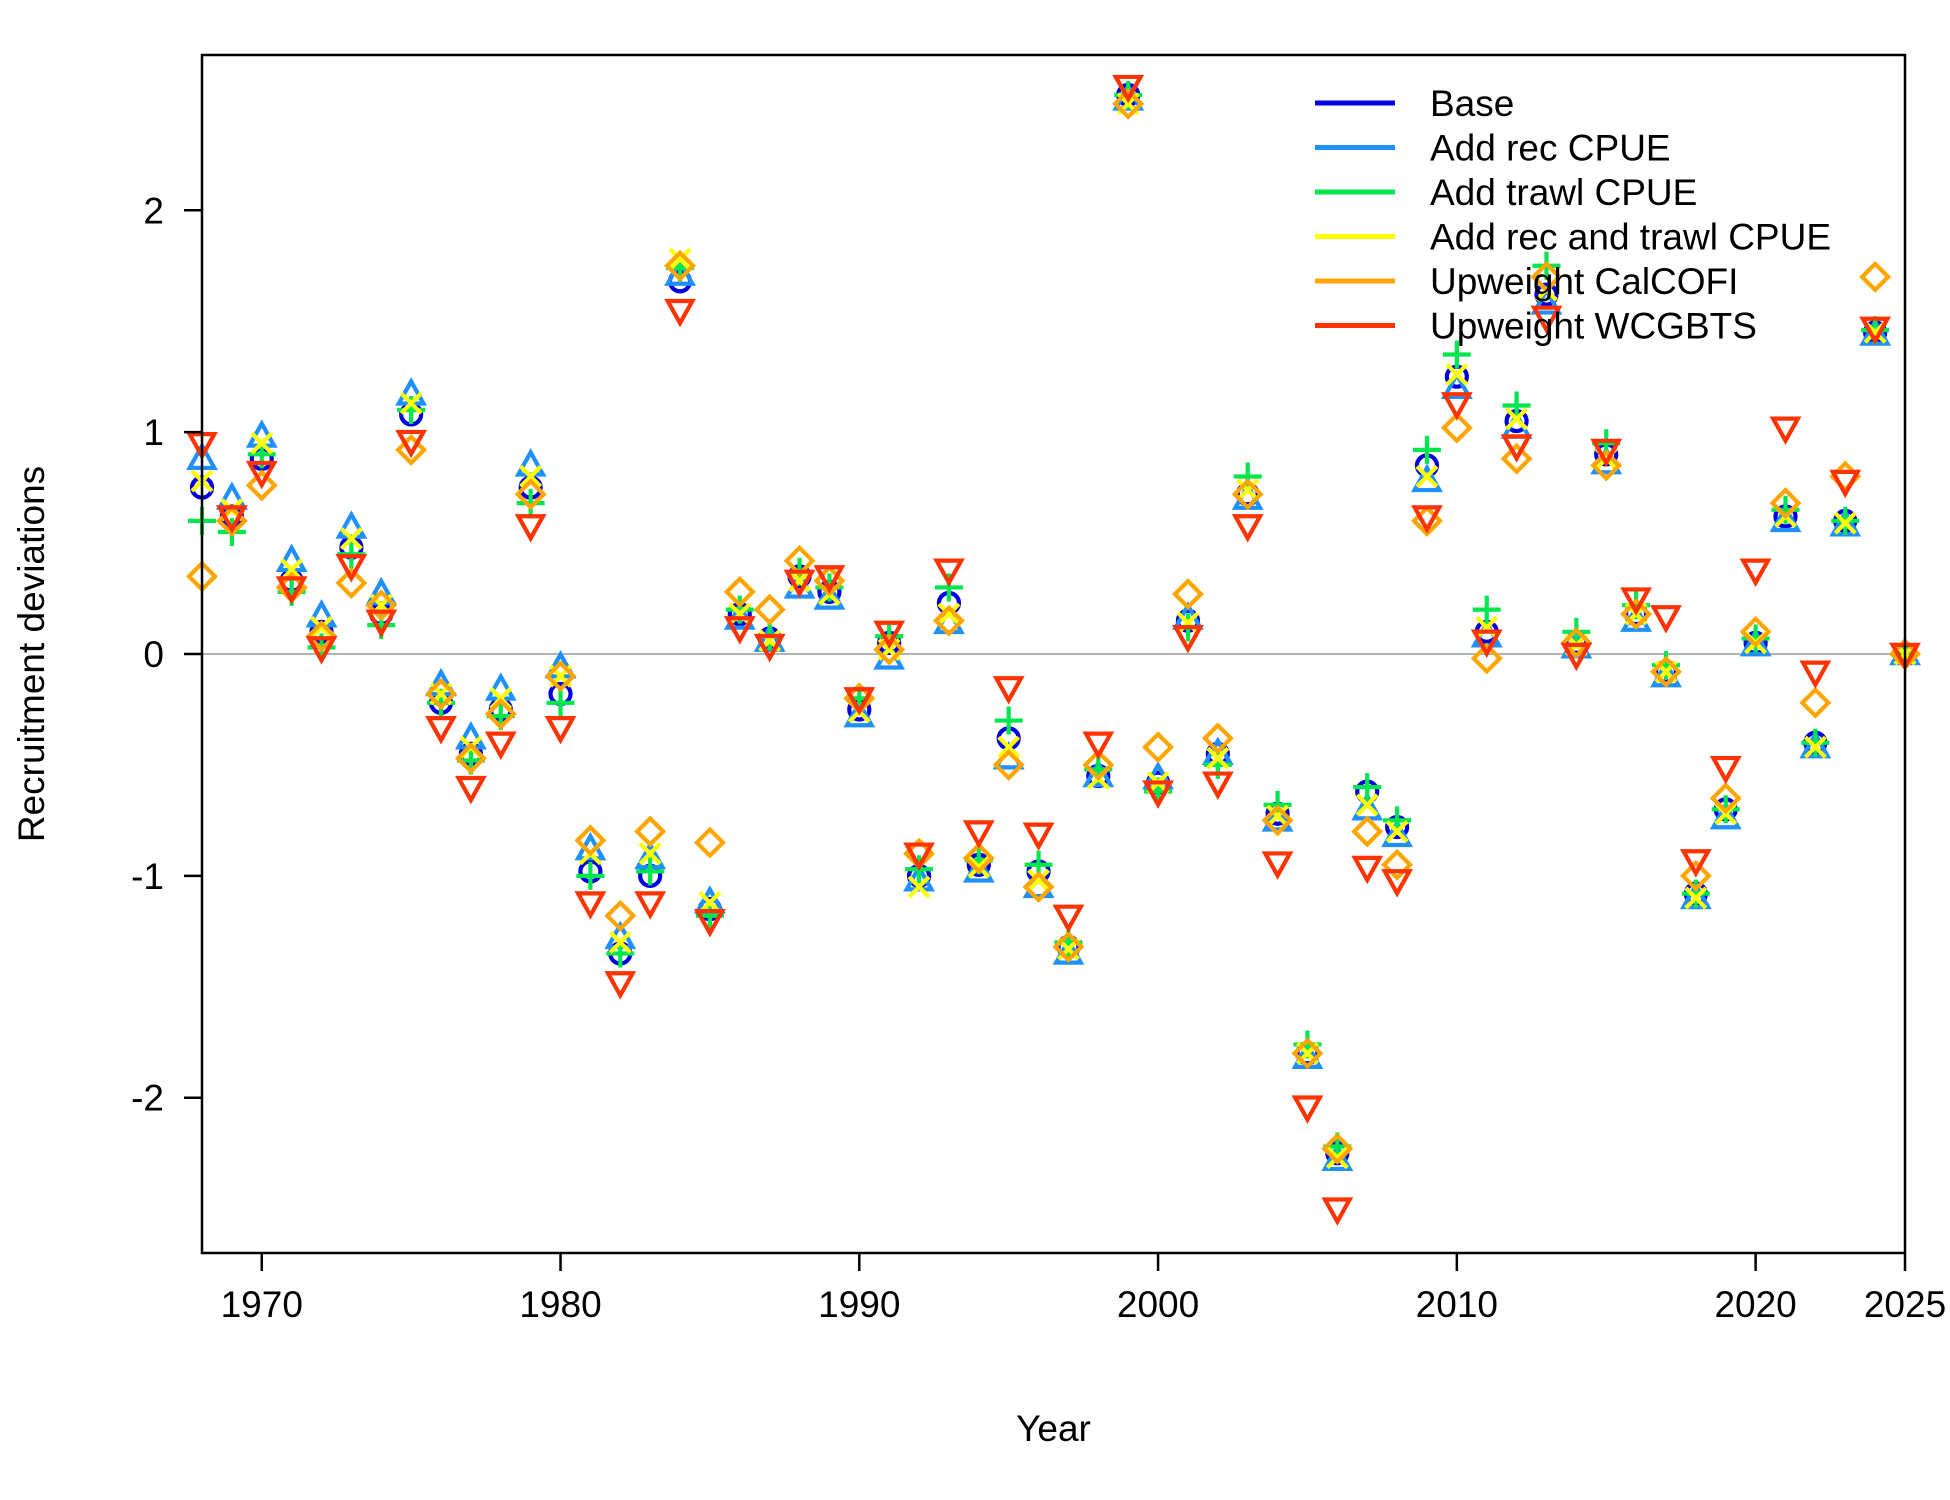 This screenshot has height=1500, width=1950. I want to click on x-tick-label: 1990, so click(859, 1304).